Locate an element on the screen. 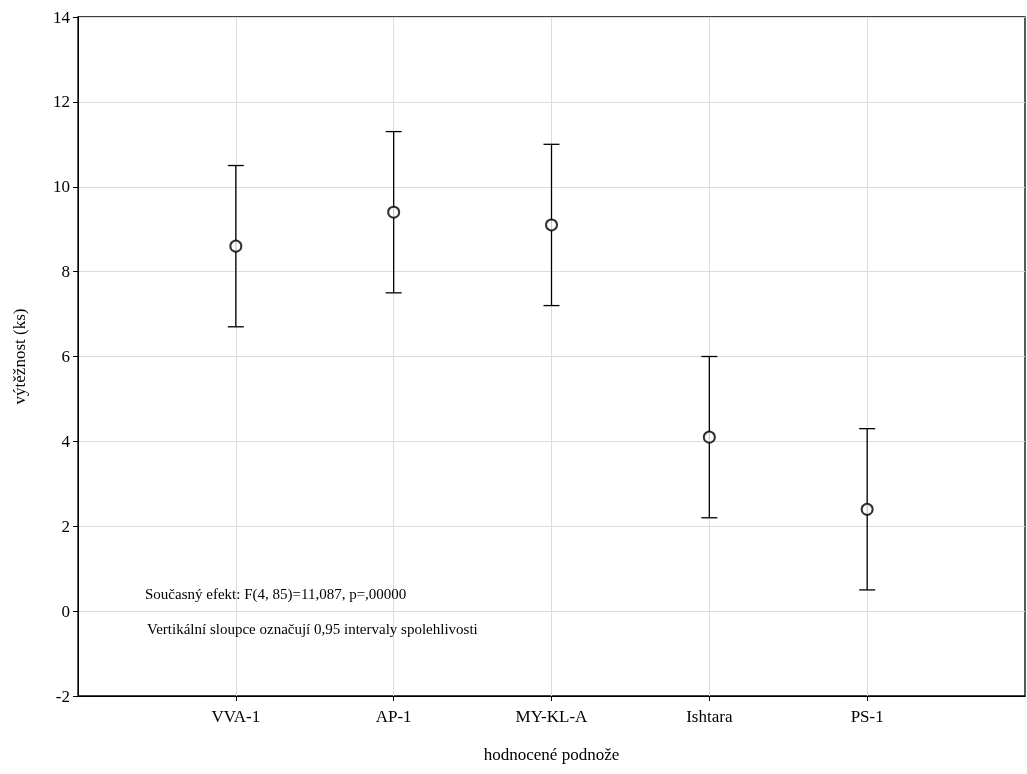 Image resolution: width=1027 pixels, height=774 pixels. y-tick-label: 2 is located at coordinates (65, 526).